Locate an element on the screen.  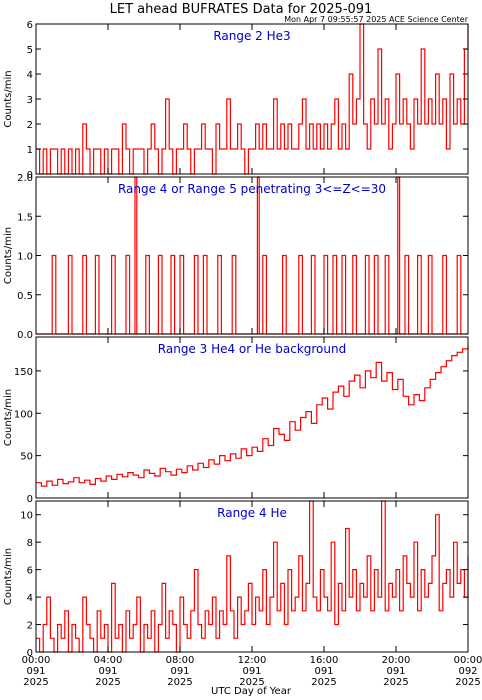
y-tick-label: 1.5 is located at coordinates (25, 217).